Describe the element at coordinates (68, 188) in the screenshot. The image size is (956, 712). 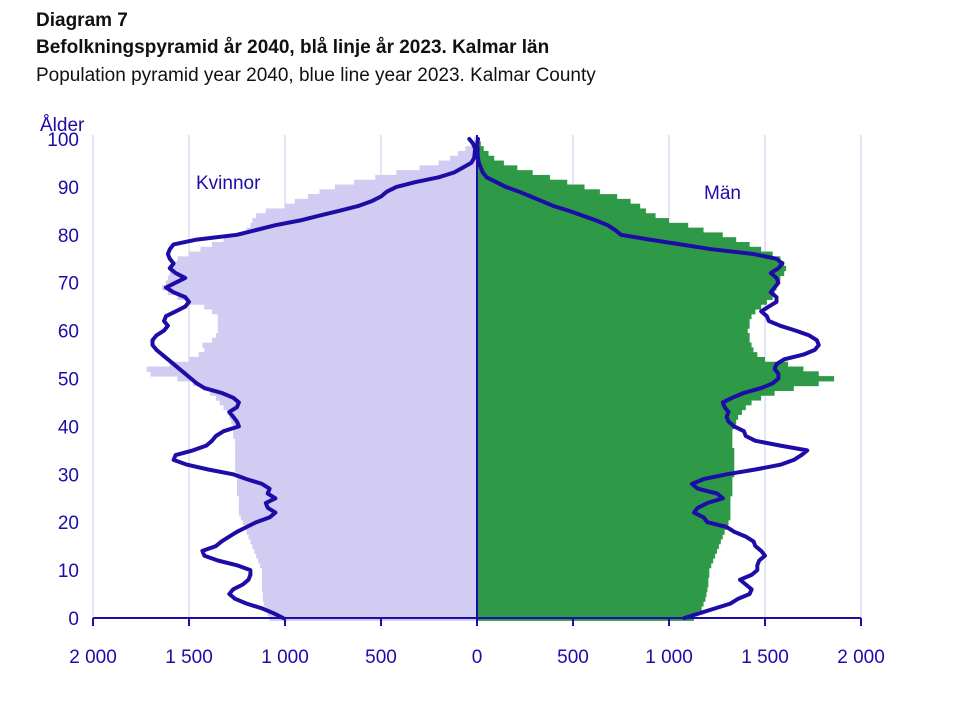
I see `y-tick-label-9: 90` at that location.